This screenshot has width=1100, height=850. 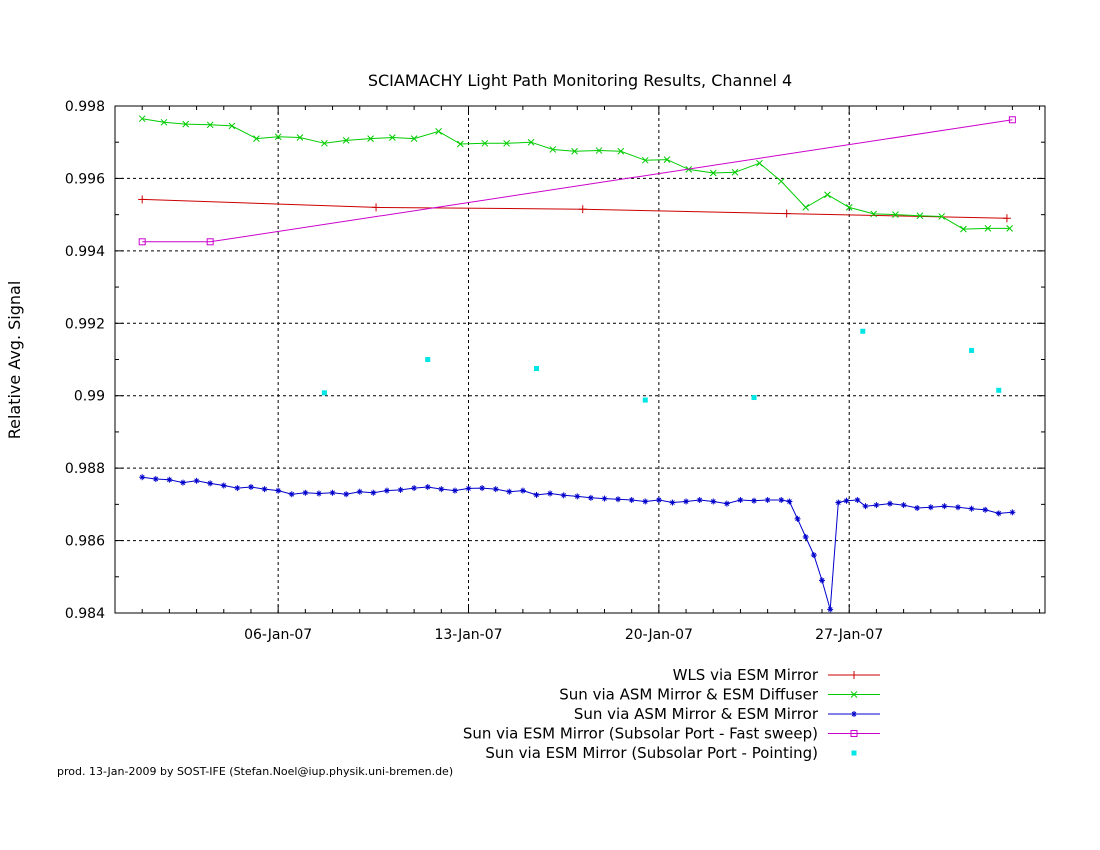 I want to click on y-tick-label: 0.994, so click(x=85, y=252).